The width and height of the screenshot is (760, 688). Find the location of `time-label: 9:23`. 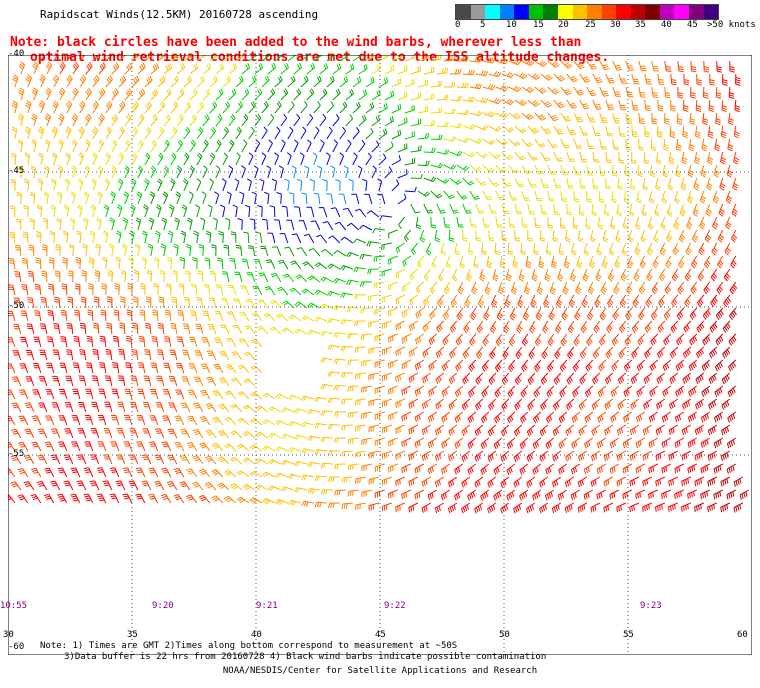

time-label: 9:23 is located at coordinates (651, 606).